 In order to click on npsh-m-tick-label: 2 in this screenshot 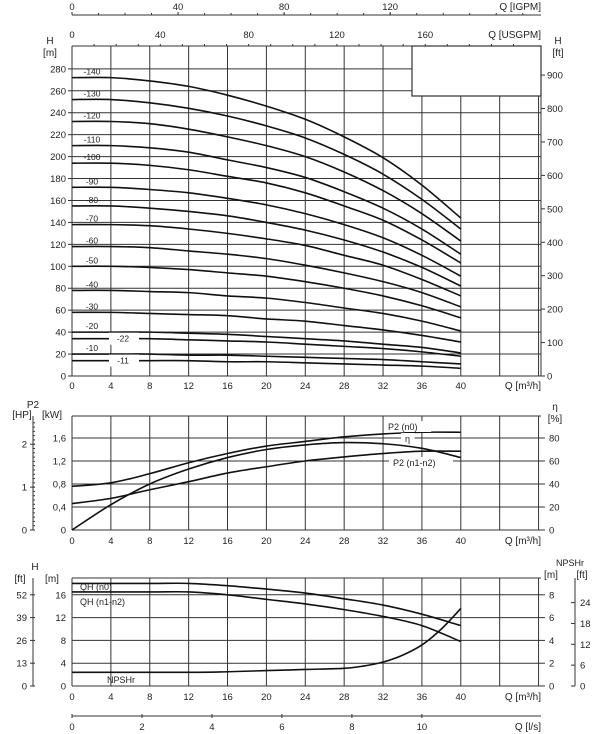, I will do `click(551, 664)`.